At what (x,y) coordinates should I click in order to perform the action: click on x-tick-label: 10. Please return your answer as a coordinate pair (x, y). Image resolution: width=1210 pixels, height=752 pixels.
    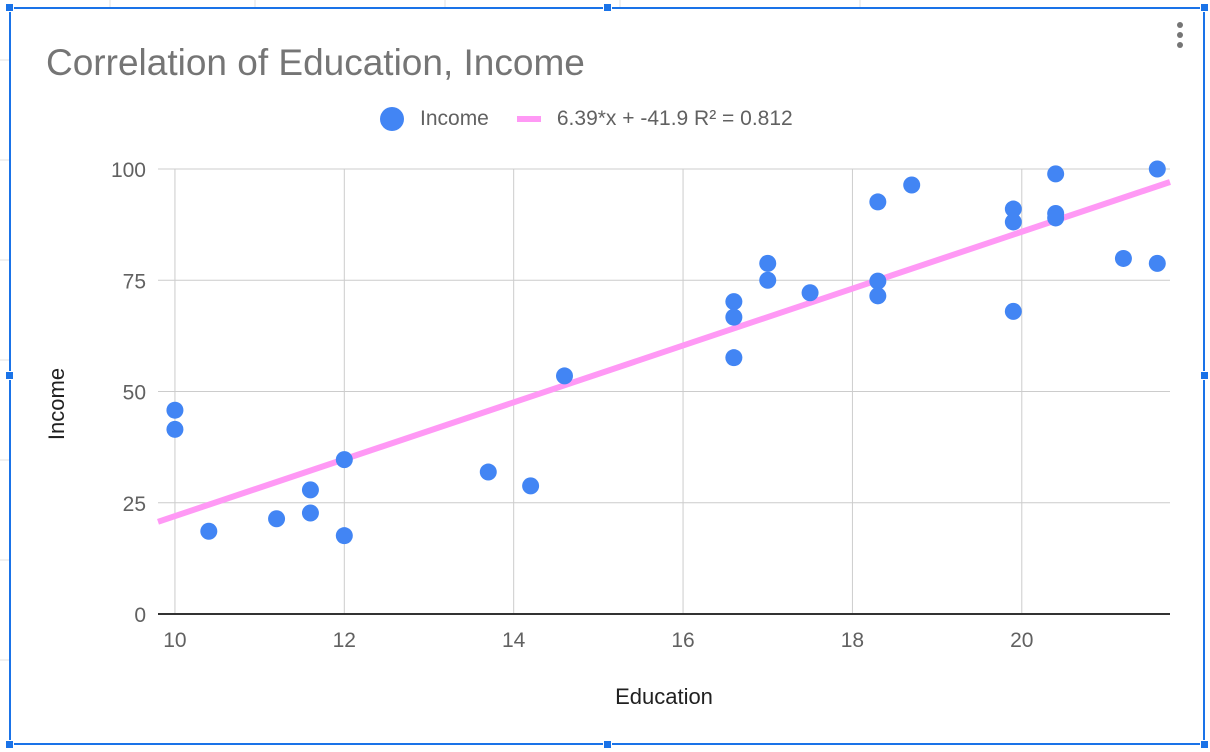
    Looking at the image, I should click on (174, 640).